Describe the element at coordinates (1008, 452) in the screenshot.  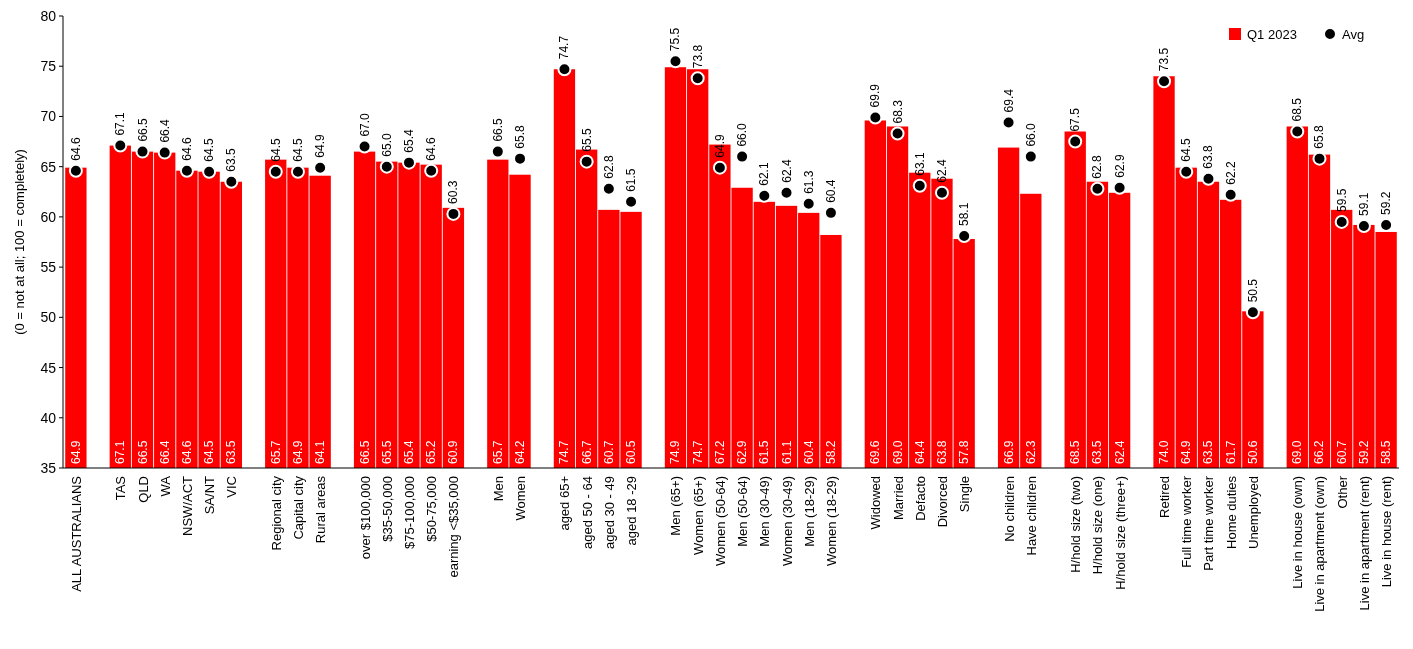
I see `data-label: 66.9` at that location.